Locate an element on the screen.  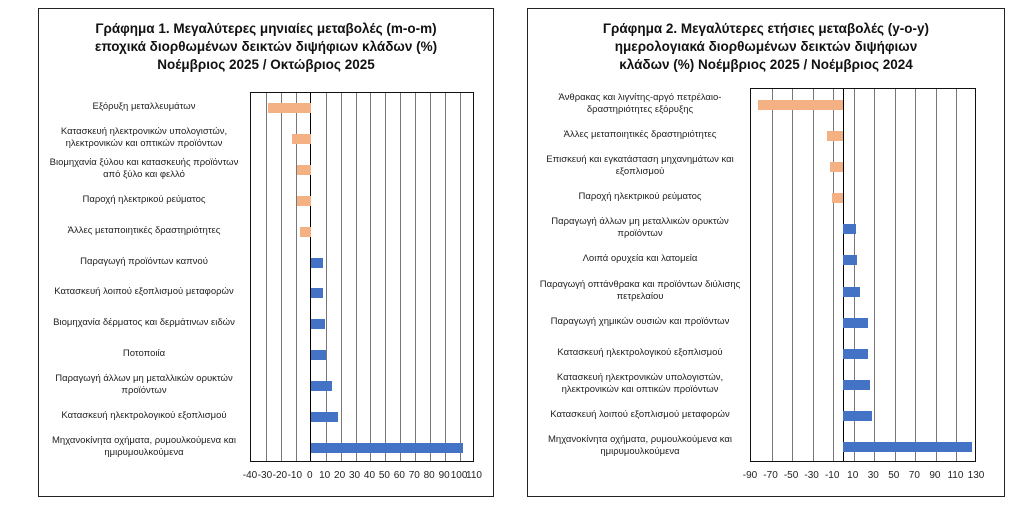
x-tick-label: 70 is located at coordinates (414, 475).